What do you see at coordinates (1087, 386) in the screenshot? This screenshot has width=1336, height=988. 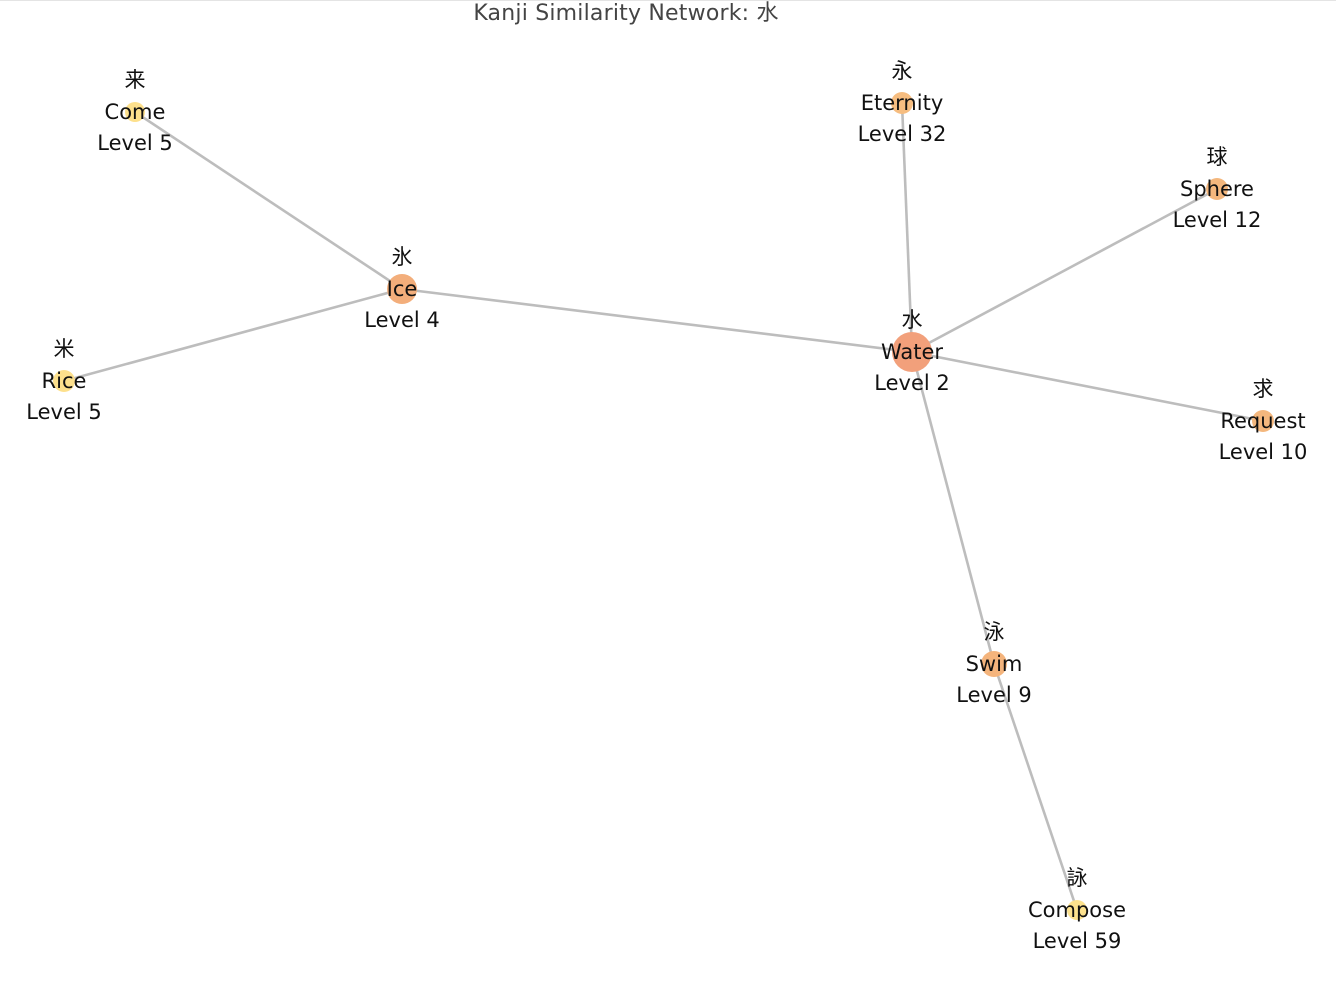 I see `edge-water-request` at bounding box center [1087, 386].